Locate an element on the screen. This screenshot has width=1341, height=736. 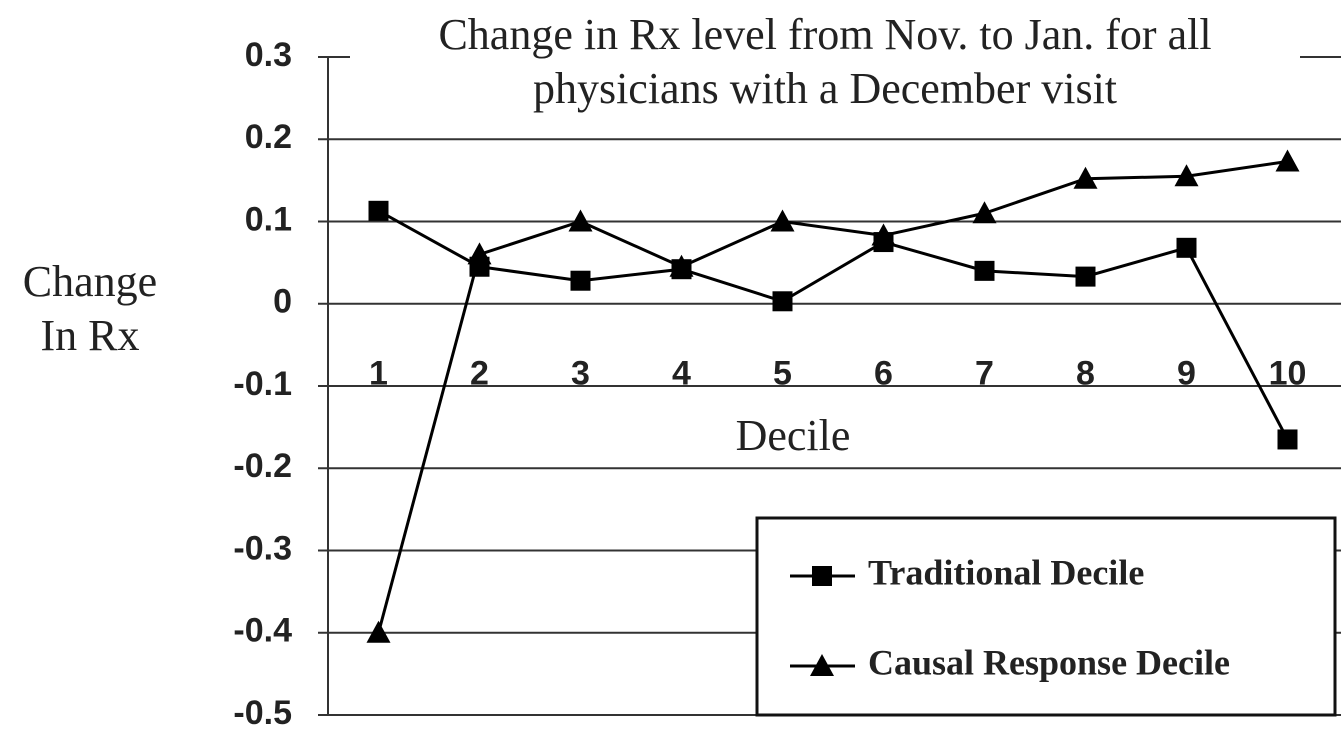
x-tick-label: 10 is located at coordinates (1288, 374).